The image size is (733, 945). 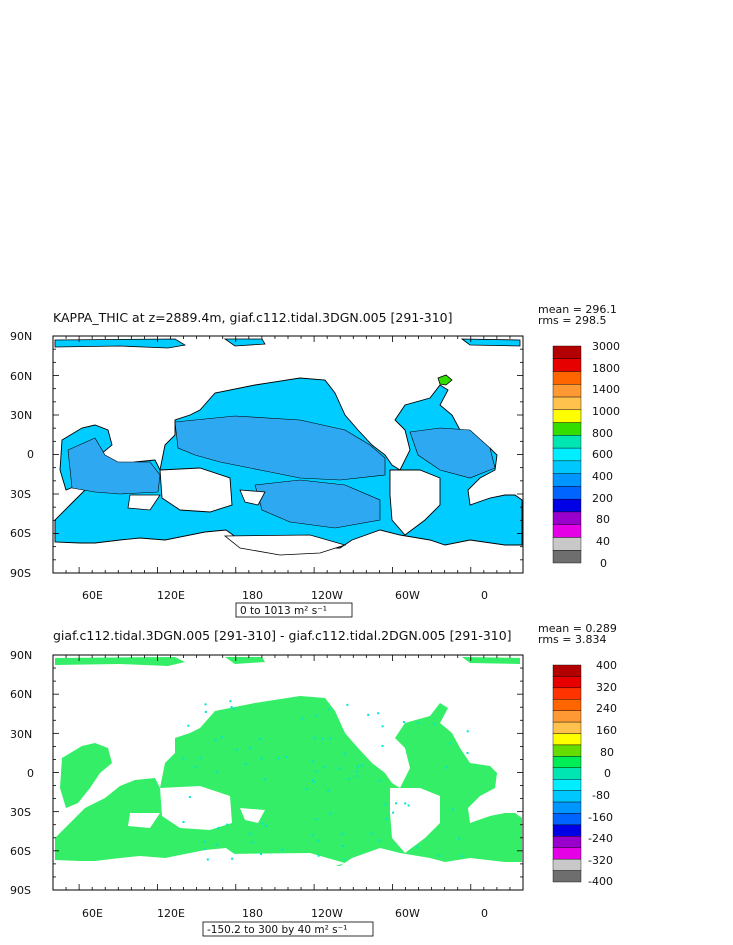 What do you see at coordinates (21, 415) in the screenshot?
I see `y-tick-30n: 30N` at bounding box center [21, 415].